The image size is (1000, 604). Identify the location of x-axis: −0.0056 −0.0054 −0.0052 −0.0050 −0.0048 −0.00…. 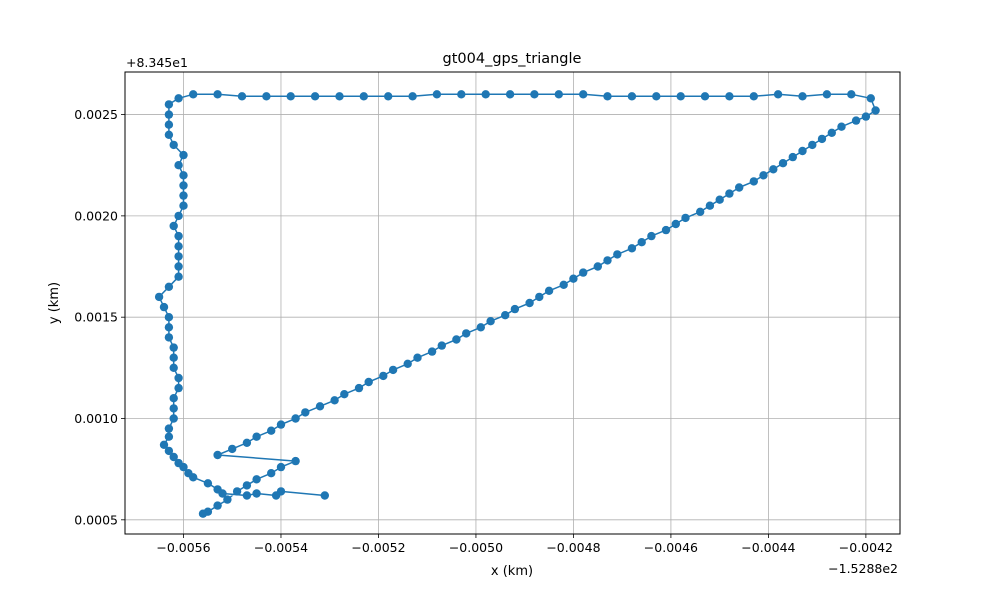
(524, 544).